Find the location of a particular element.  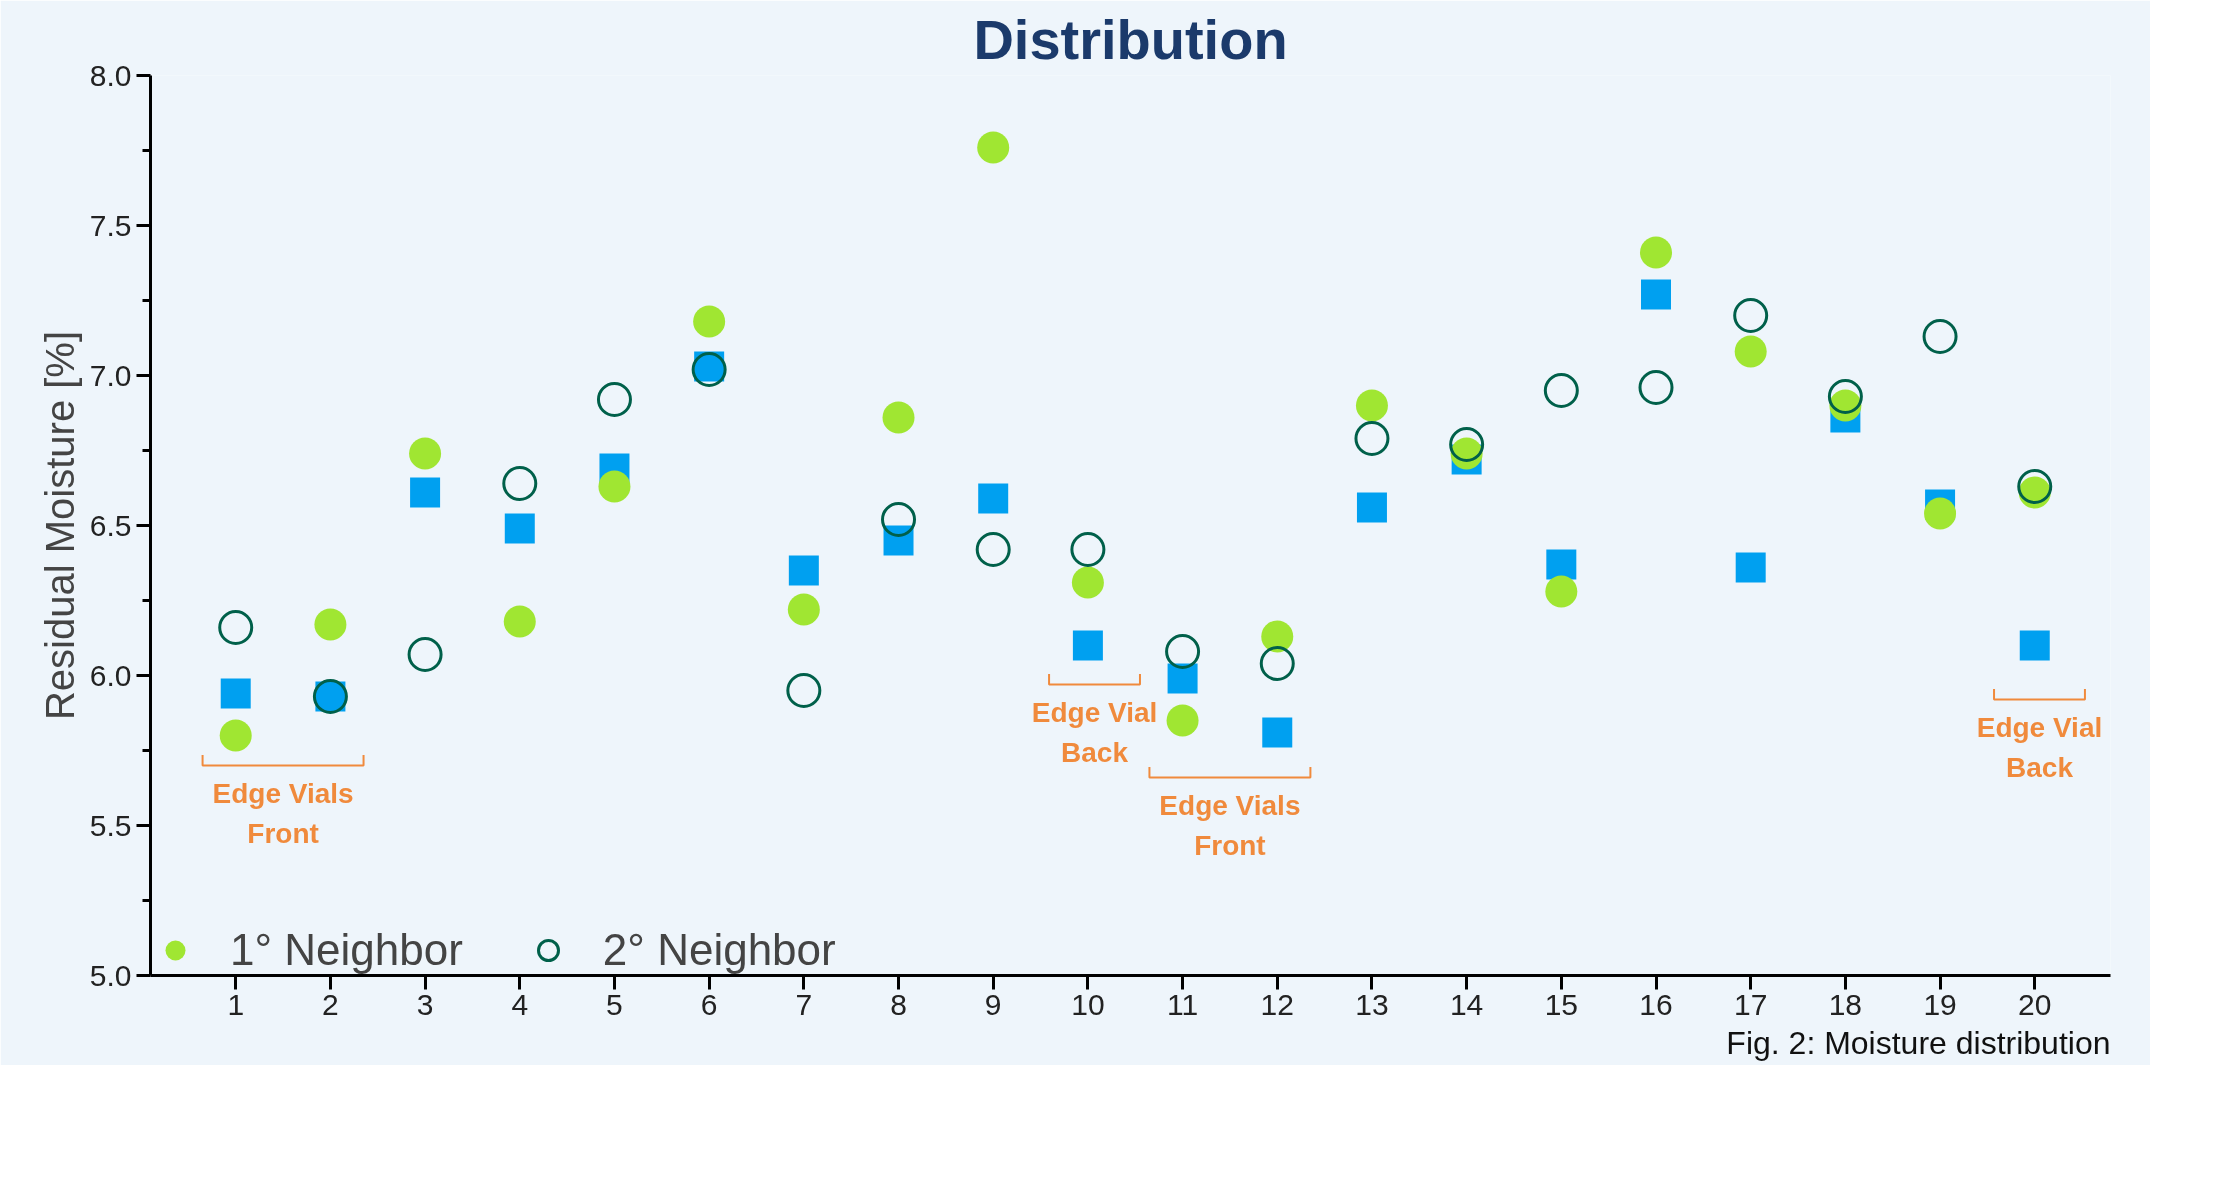

x-tick-label: 10 is located at coordinates (1088, 1004).